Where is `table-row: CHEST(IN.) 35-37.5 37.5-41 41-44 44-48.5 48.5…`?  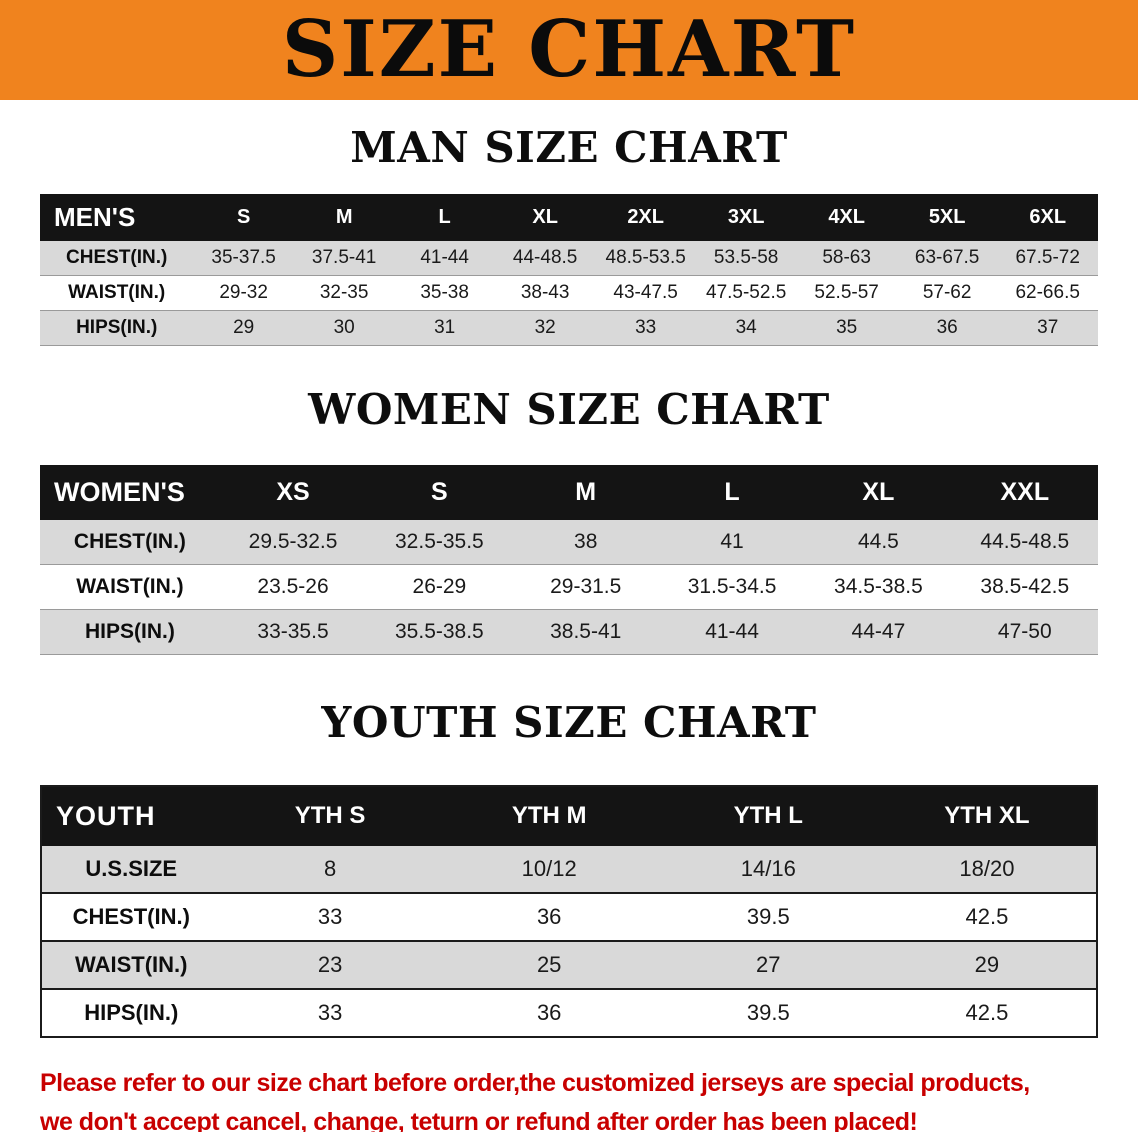 table-row: CHEST(IN.) 35-37.5 37.5-41 41-44 44-48.5 48.5… is located at coordinates (569, 258).